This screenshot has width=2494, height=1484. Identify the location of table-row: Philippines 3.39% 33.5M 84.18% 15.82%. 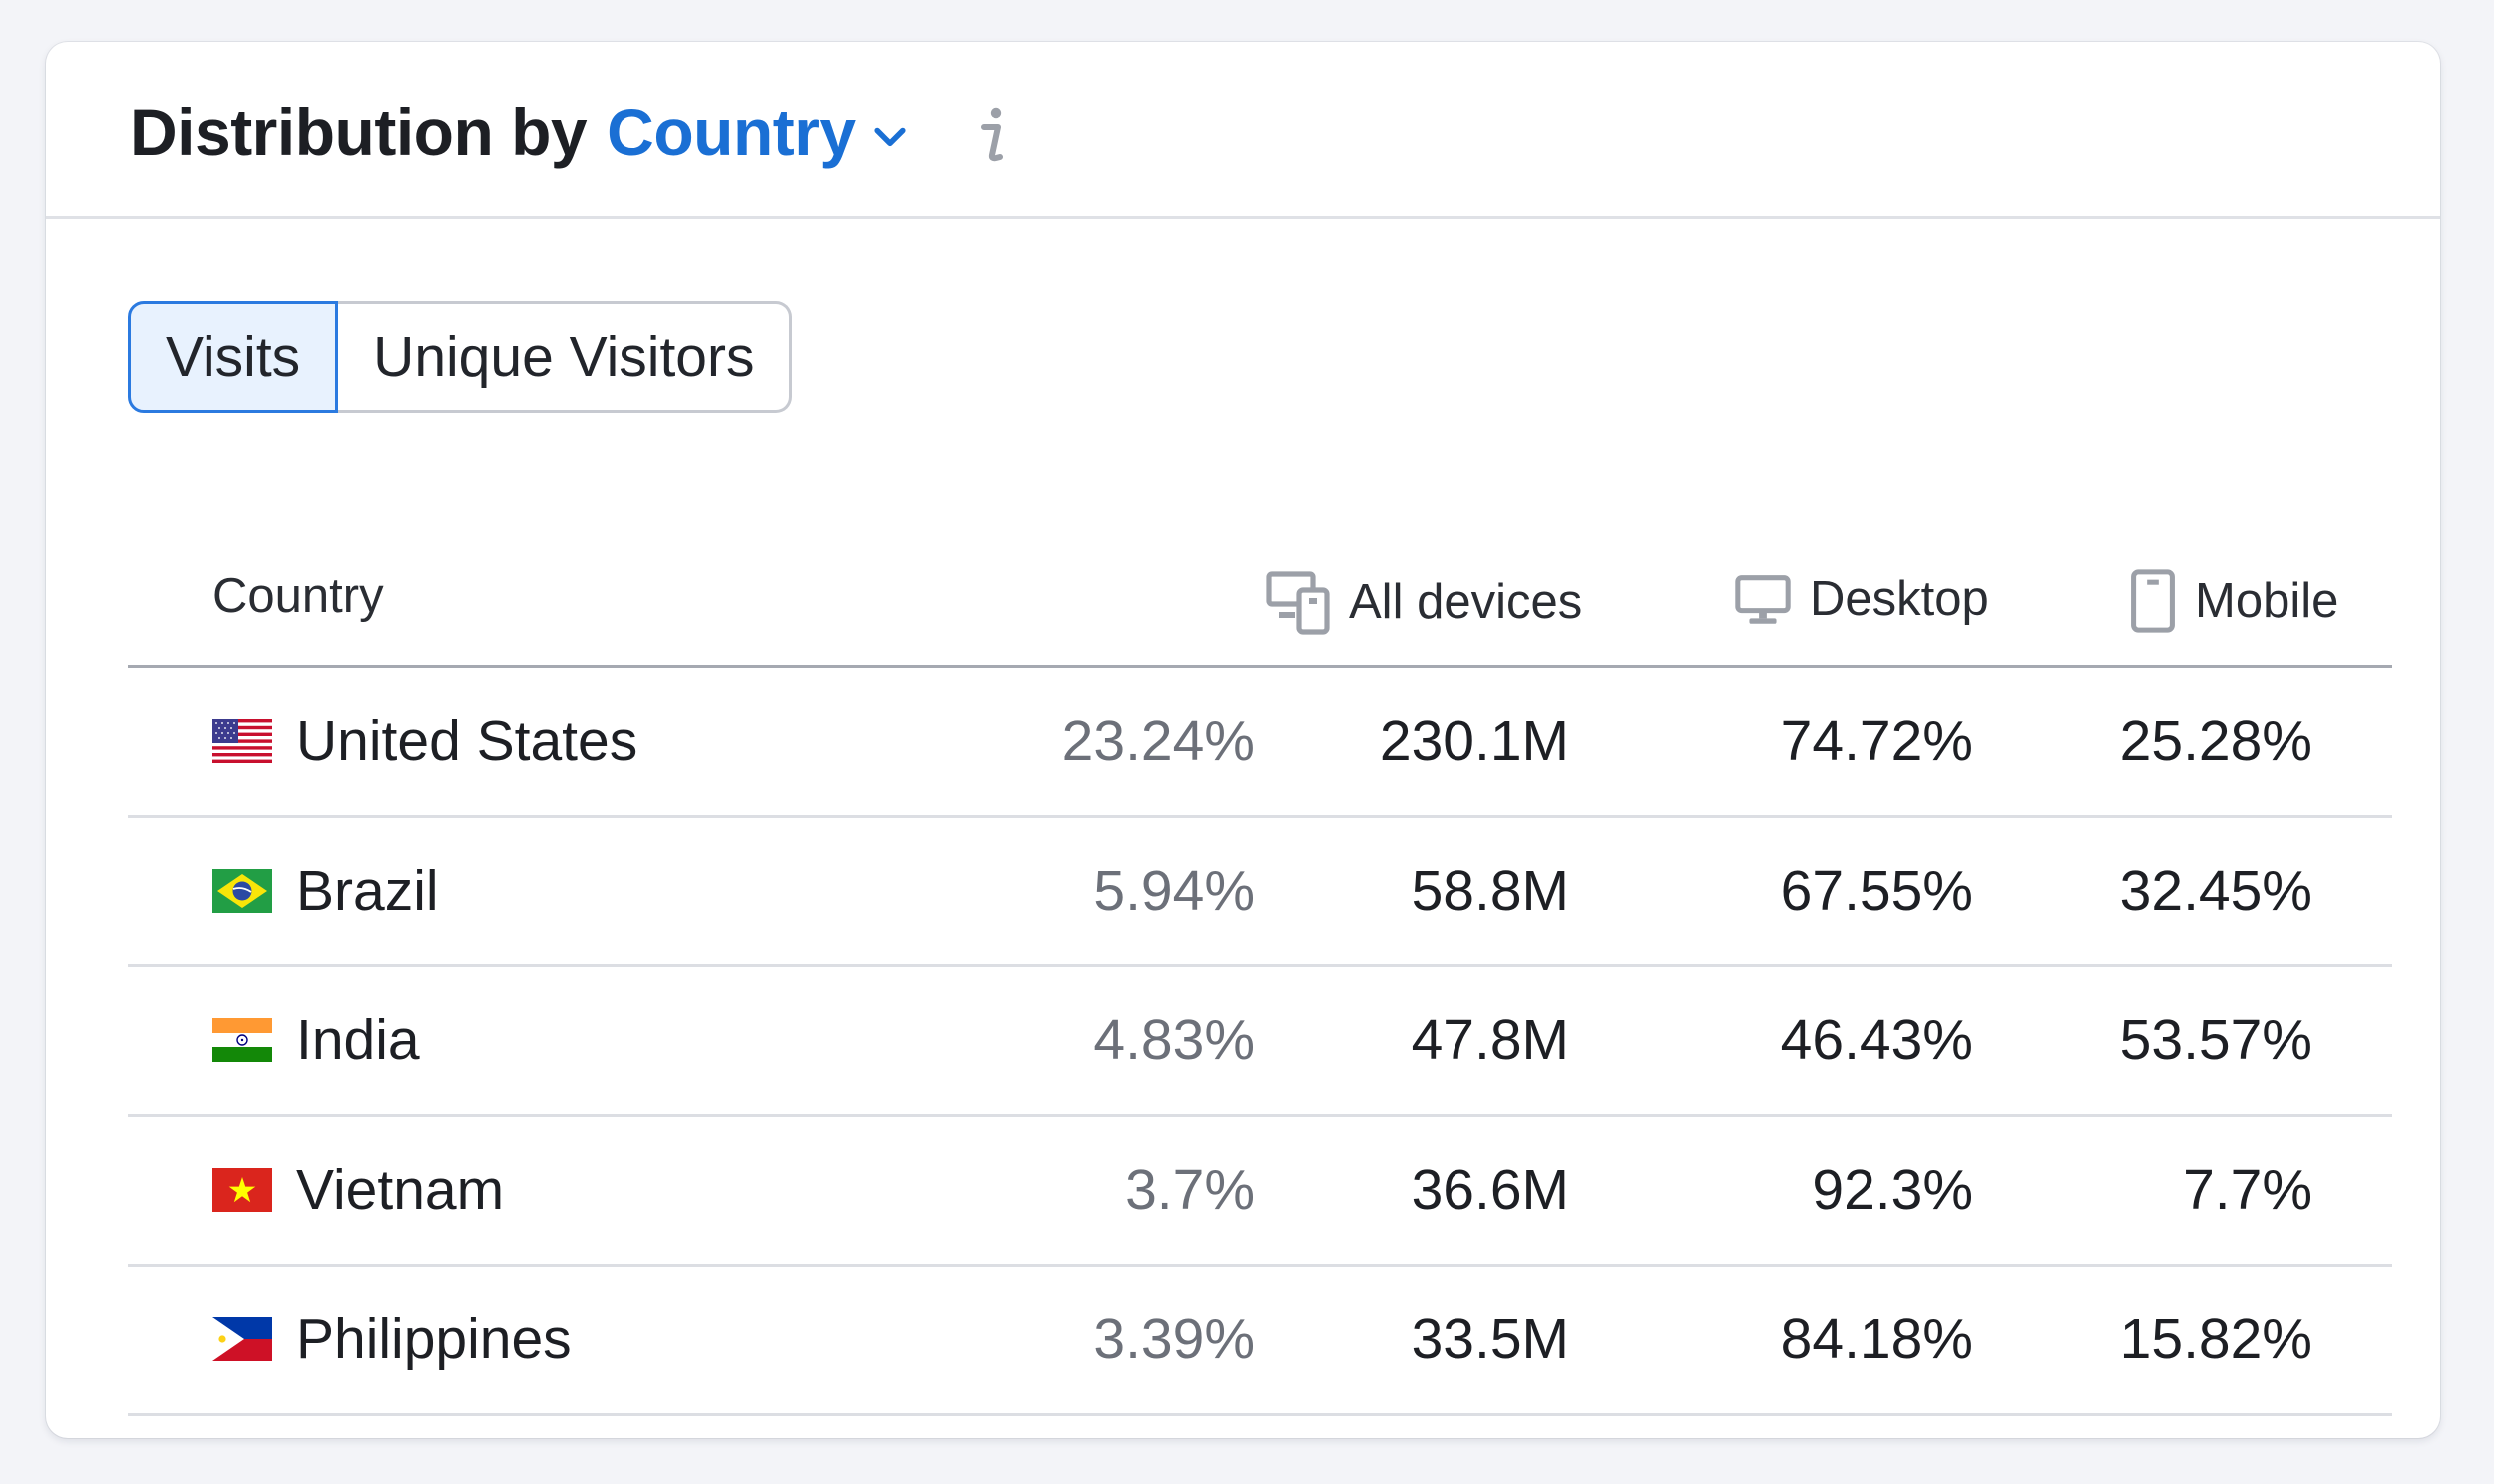
(1260, 1341).